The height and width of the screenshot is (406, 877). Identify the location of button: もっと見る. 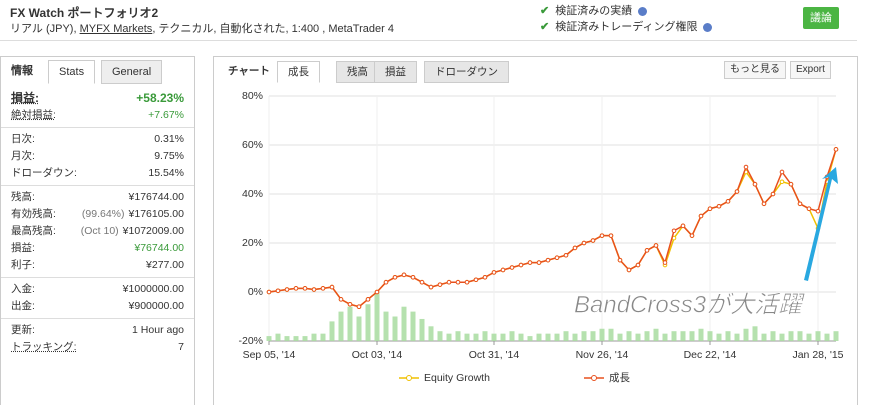
(755, 70).